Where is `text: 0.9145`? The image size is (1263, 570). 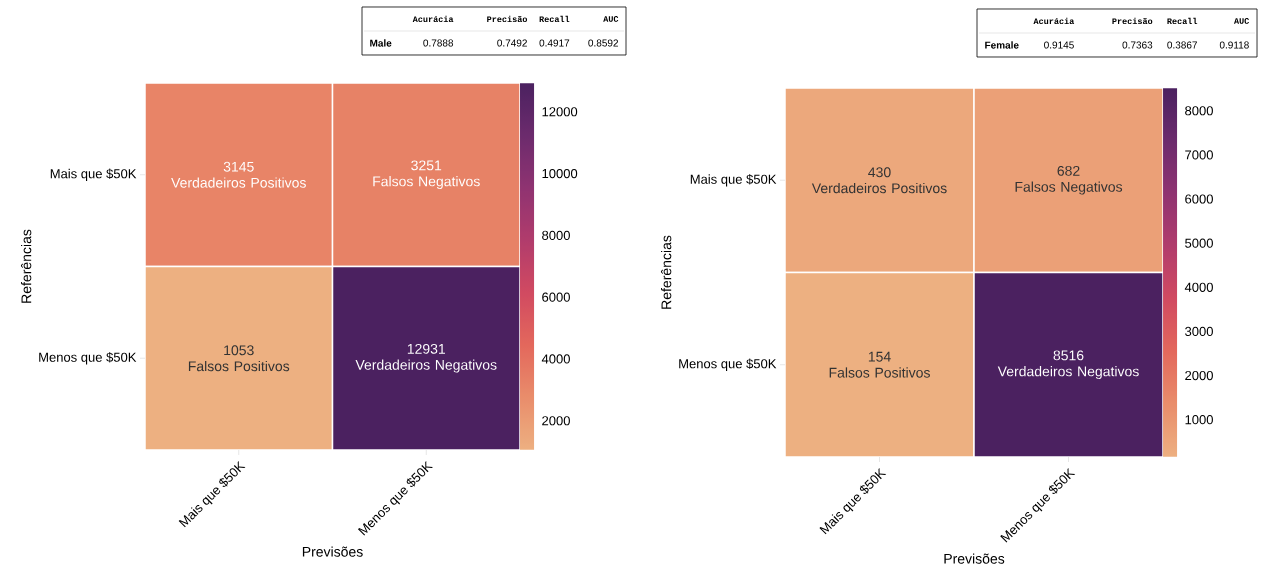
text: 0.9145 is located at coordinates (1059, 45).